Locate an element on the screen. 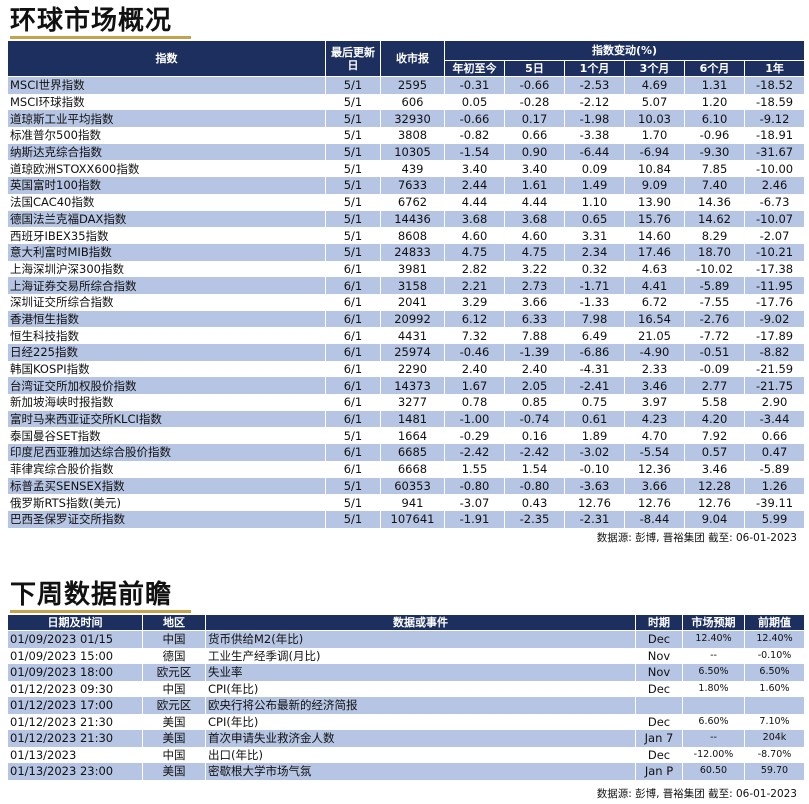  5d-change: 1.54 is located at coordinates (534, 469).